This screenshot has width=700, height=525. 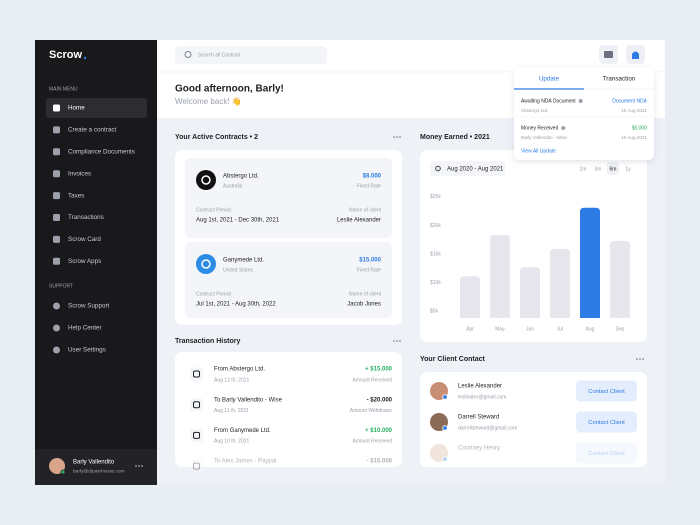 What do you see at coordinates (584, 114) in the screenshot?
I see `popup-bg` at bounding box center [584, 114].